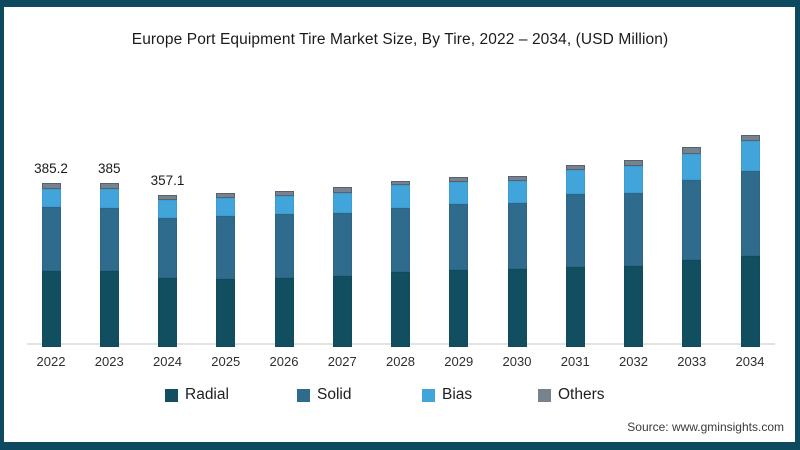  I want to click on legend-item-radial: Radial, so click(197, 395).